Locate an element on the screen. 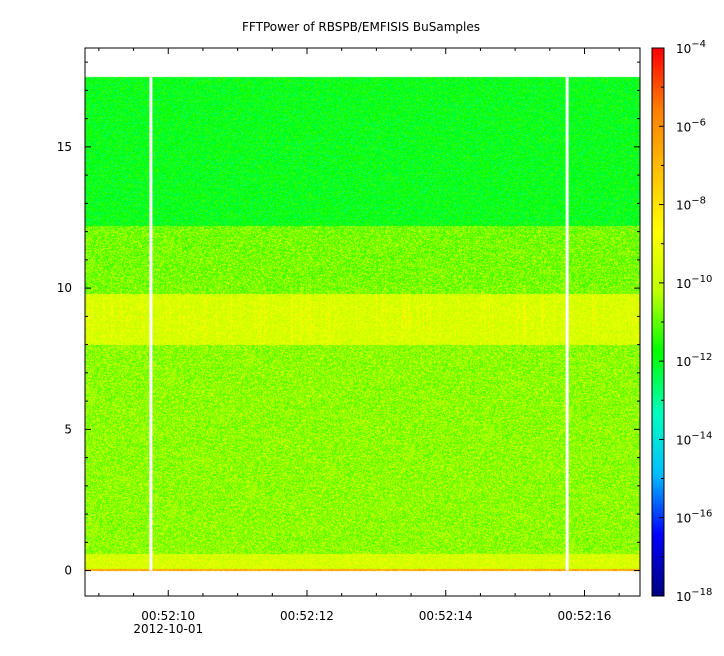 Image resolution: width=724 pixels, height=656 pixels. colorbar-tick-label: 10⁻¹⁸ is located at coordinates (694, 595).